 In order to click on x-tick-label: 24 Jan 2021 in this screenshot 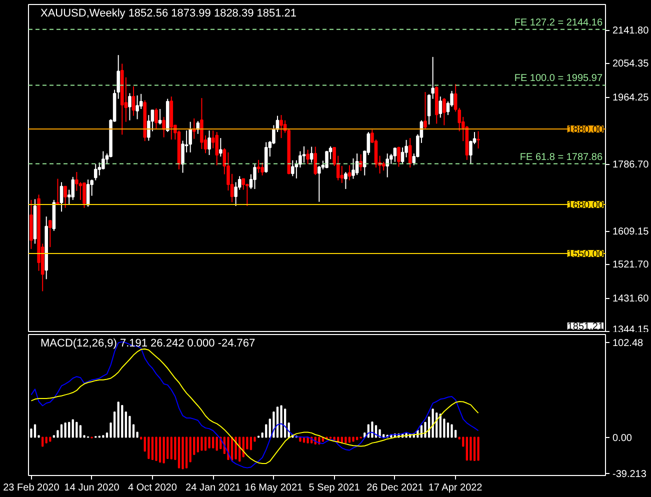, I will do `click(214, 488)`.